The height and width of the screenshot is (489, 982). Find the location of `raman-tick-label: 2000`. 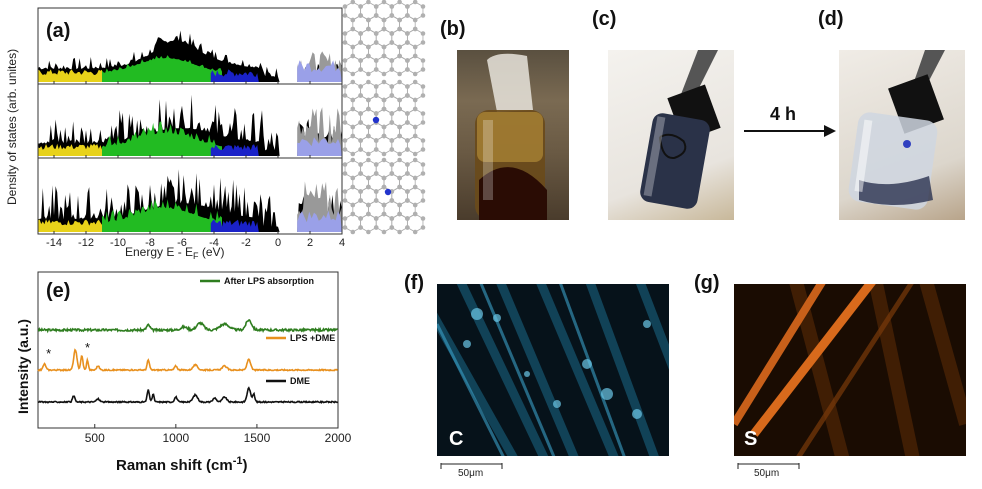

raman-tick-label: 2000 is located at coordinates (338, 438).